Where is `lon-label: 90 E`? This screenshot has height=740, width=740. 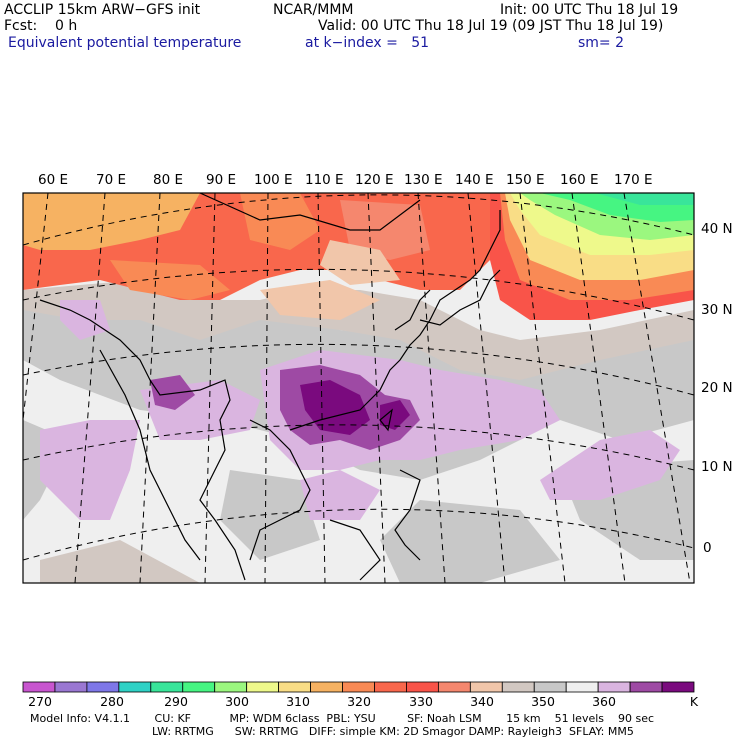
lon-label: 90 E is located at coordinates (221, 180).